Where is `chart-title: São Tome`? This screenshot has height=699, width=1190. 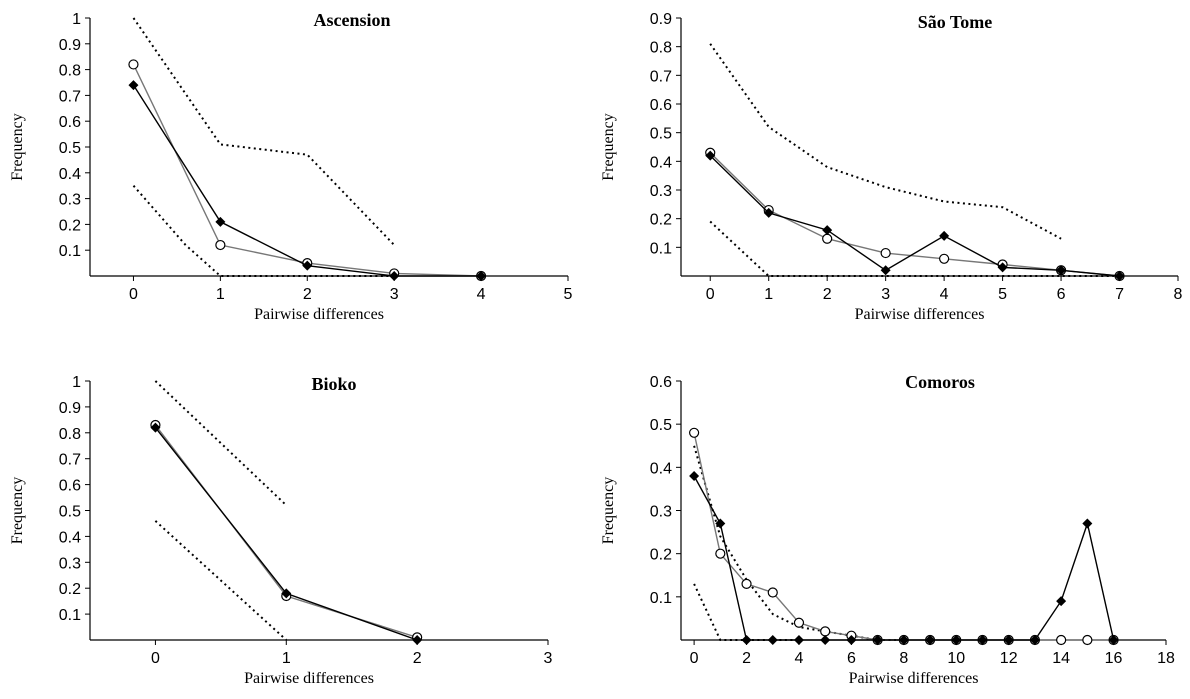 chart-title: São Tome is located at coordinates (955, 22).